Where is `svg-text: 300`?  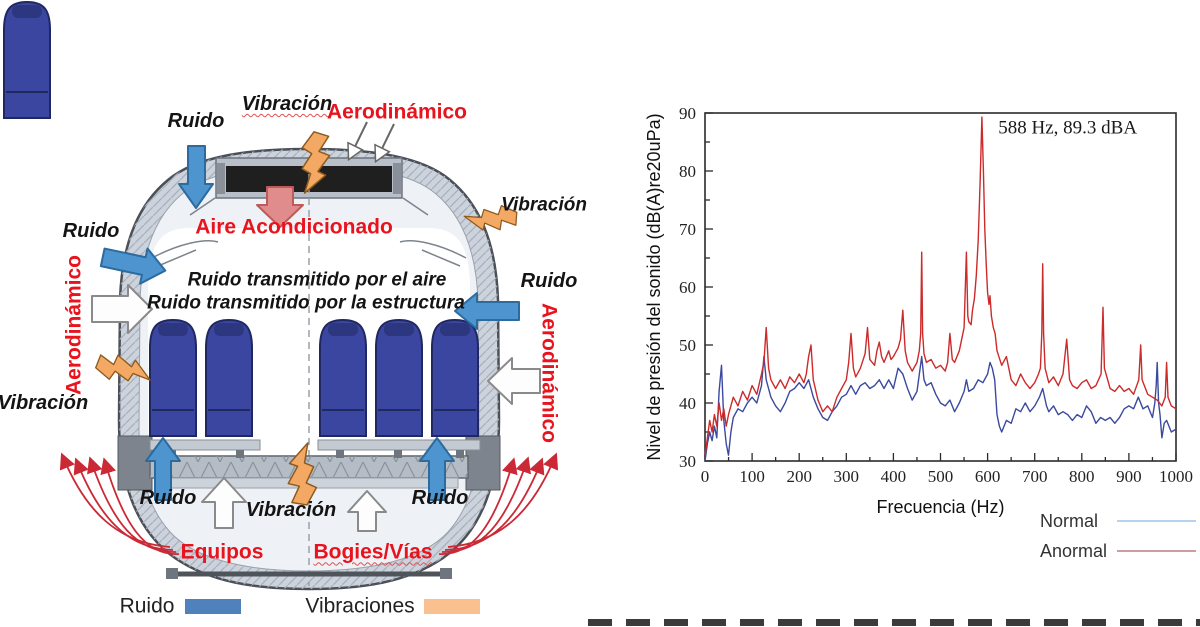
svg-text: 300 is located at coordinates (847, 476).